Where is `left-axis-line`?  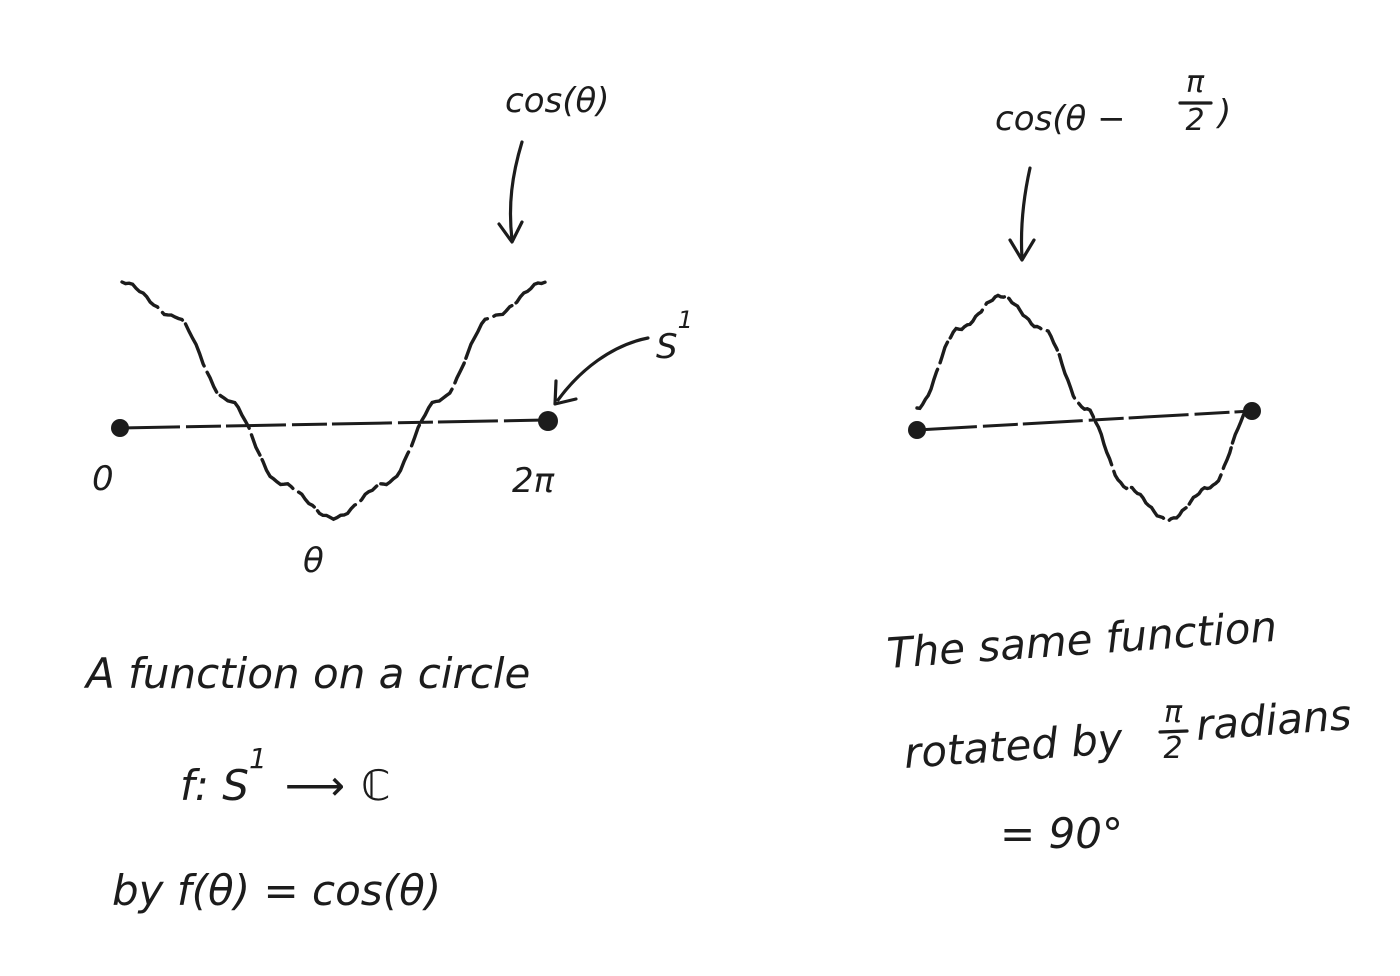
left-axis-line is located at coordinates (334, 424).